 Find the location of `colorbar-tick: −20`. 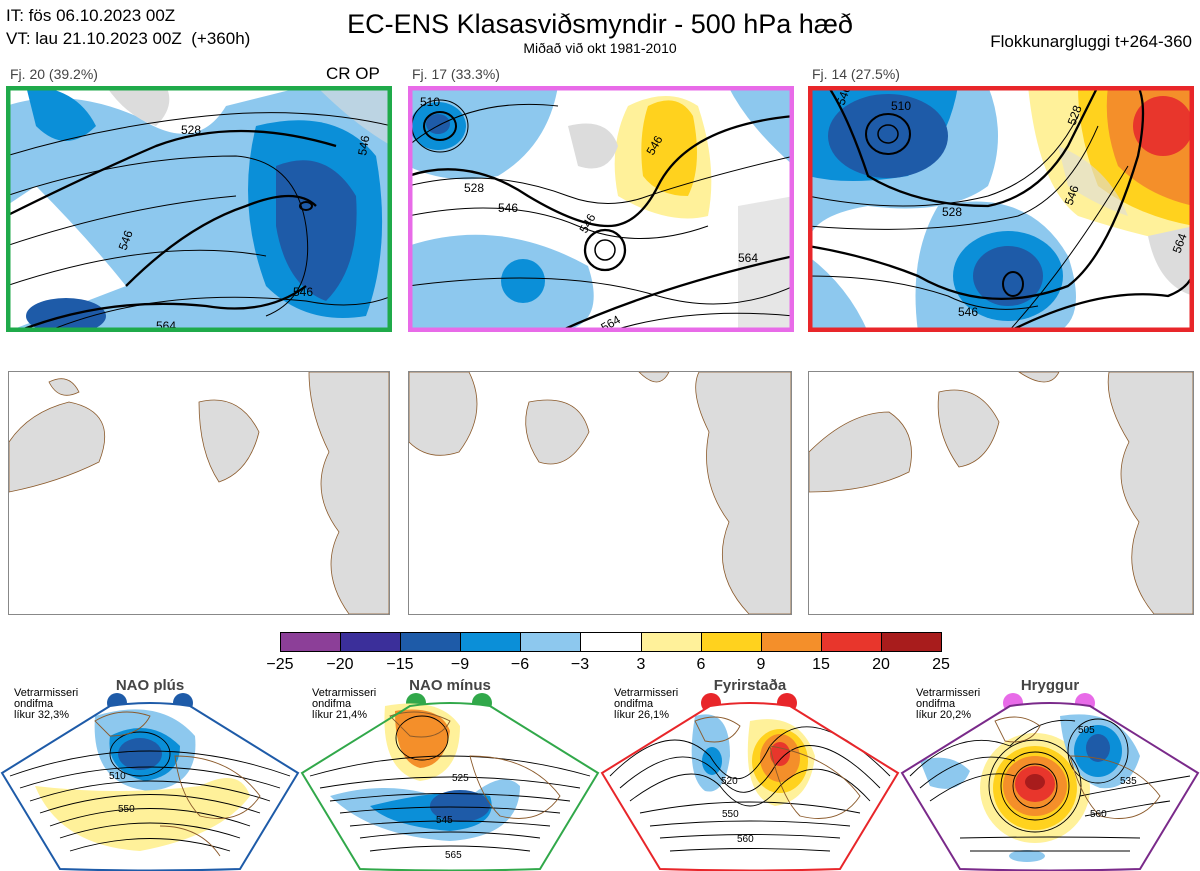

colorbar-tick: −20 is located at coordinates (340, 664).